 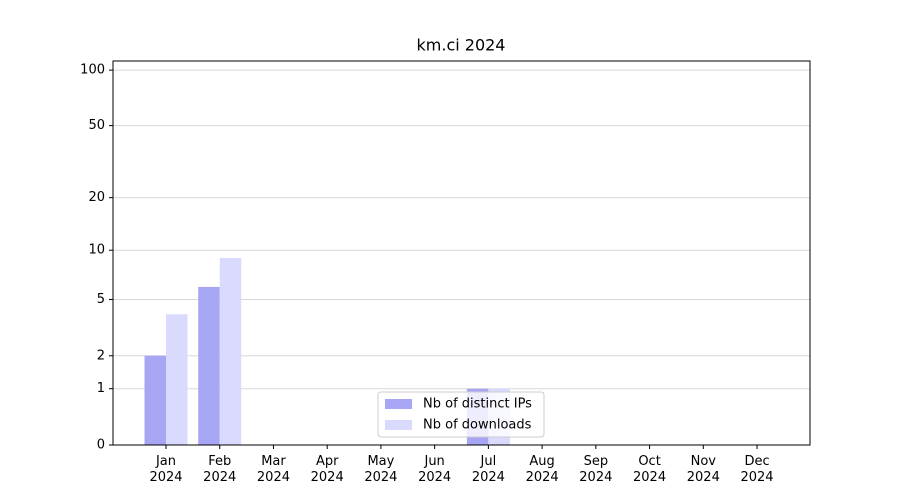 I want to click on y-tick-label: 20, so click(x=96, y=197).